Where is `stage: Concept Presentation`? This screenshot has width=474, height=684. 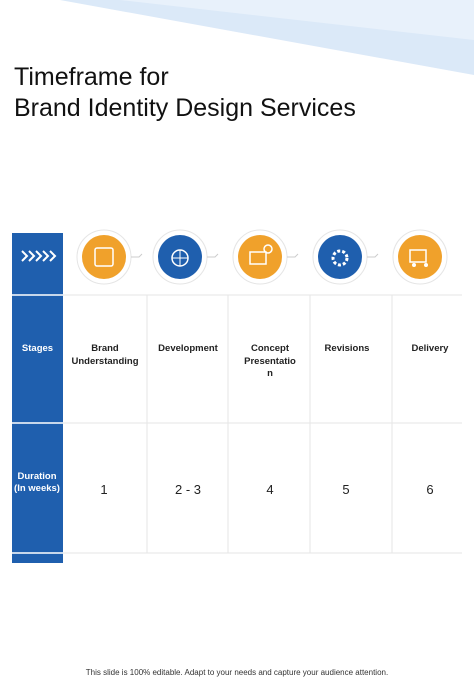 stage: Concept Presentation is located at coordinates (270, 361).